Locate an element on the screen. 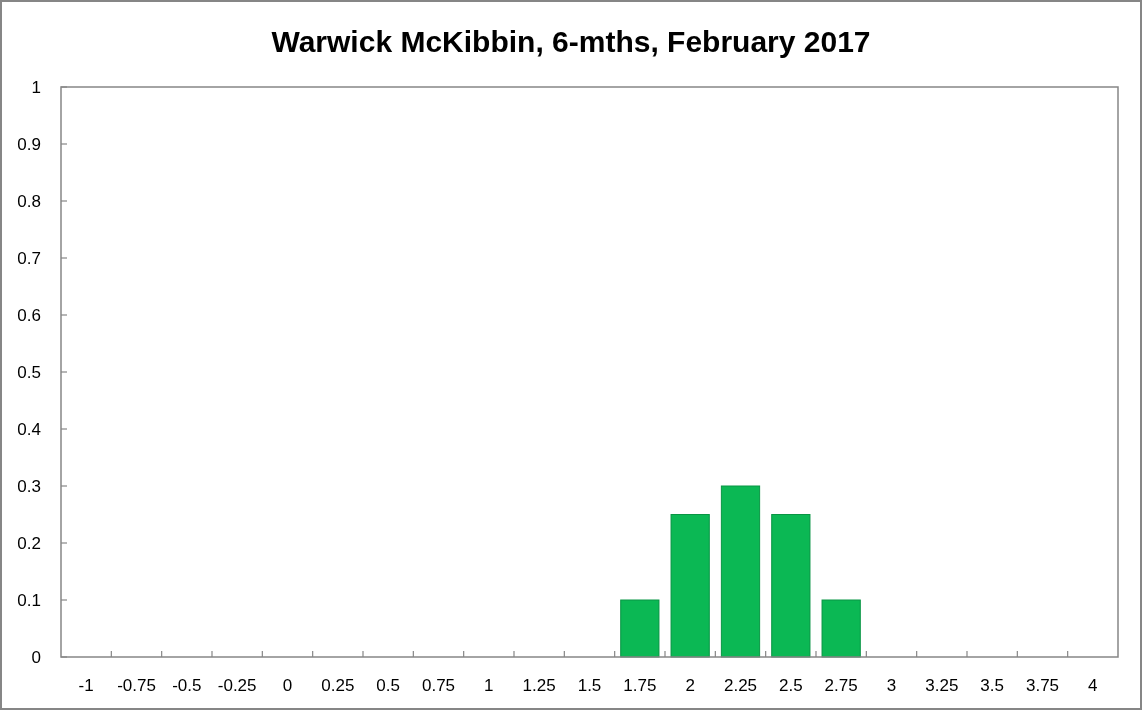 This screenshot has height=710, width=1142. x-tick-label: 3.5 is located at coordinates (992, 685).